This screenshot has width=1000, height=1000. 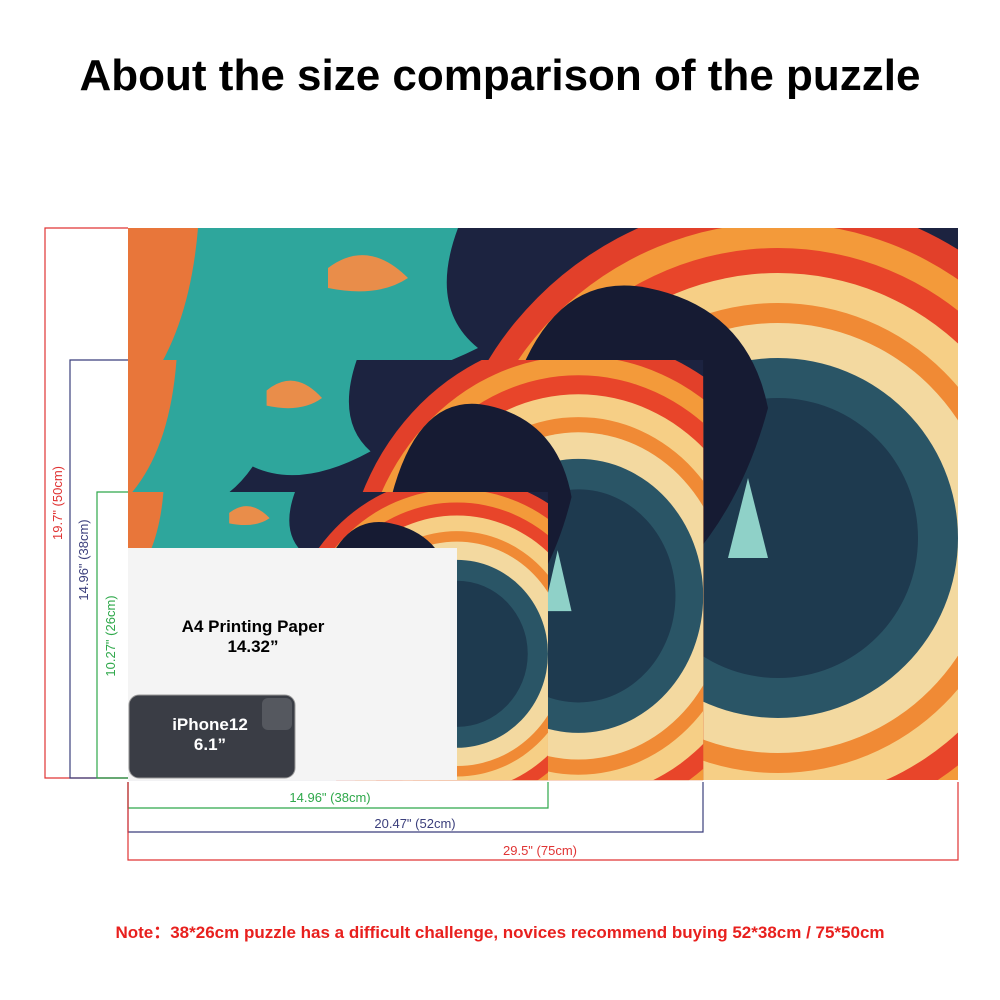 I want to click on paper-label: A4 Printing Paper, so click(x=253, y=626).